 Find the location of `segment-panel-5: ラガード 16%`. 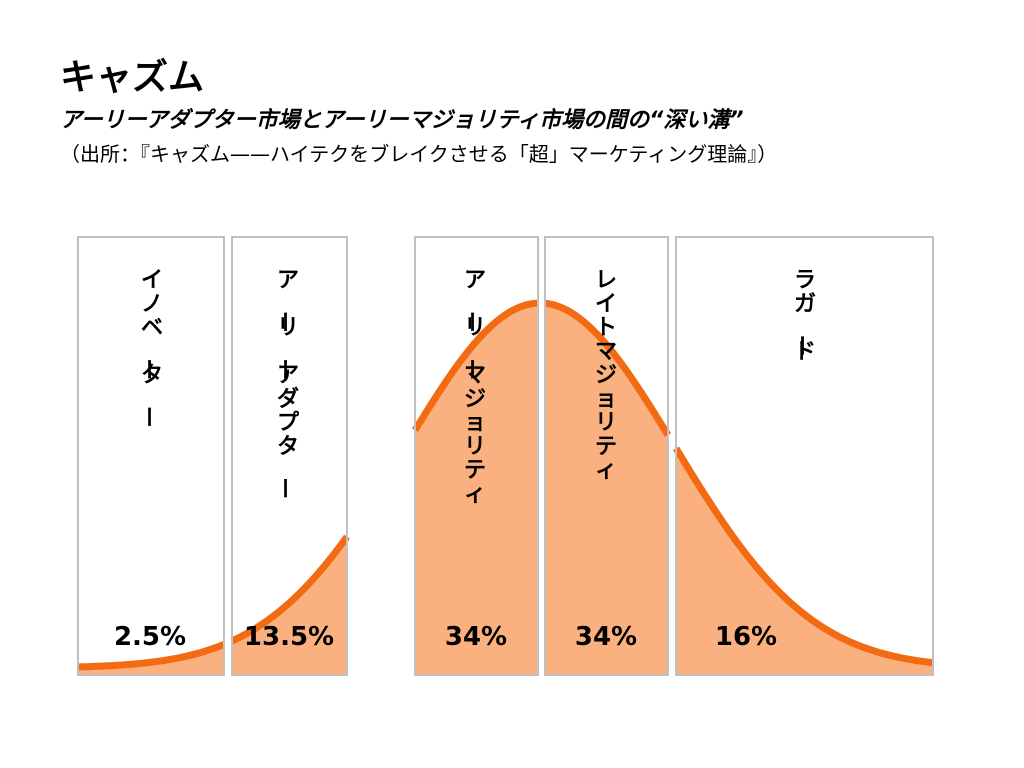

segment-panel-5: ラガード 16% is located at coordinates (804, 456).